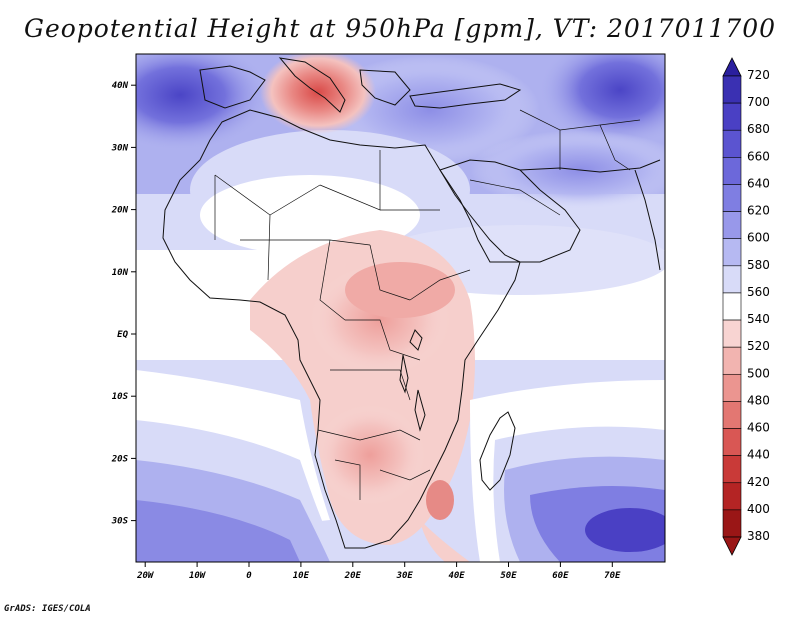  I want to click on lat-label: 30S, so click(120, 522).